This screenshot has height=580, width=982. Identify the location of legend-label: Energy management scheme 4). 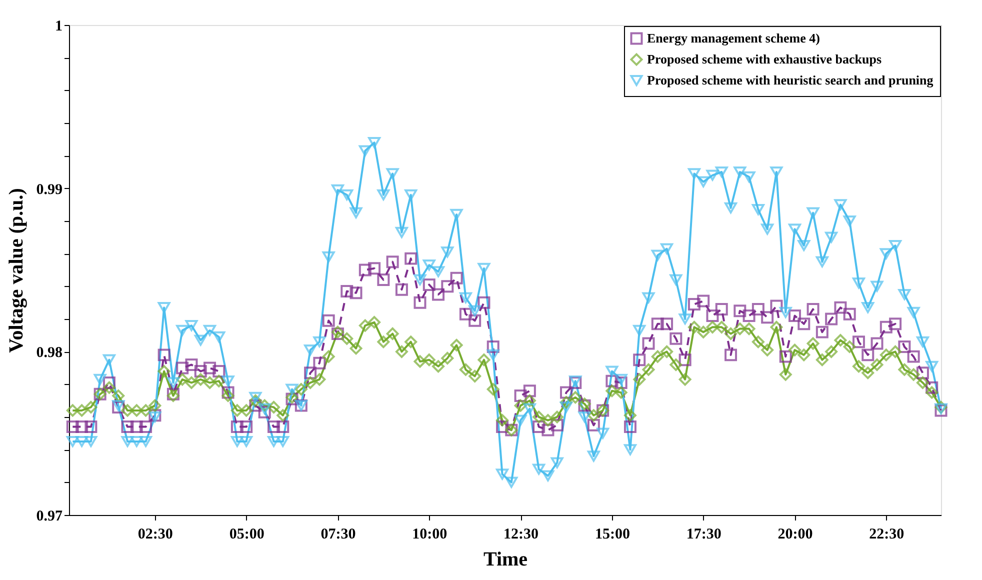
(733, 38).